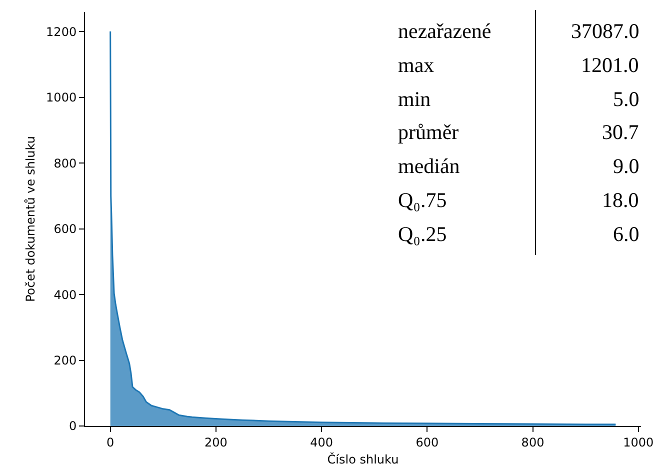 Image resolution: width=659 pixels, height=474 pixels. What do you see at coordinates (322, 442) in the screenshot?
I see `x-tick-label: 400` at bounding box center [322, 442].